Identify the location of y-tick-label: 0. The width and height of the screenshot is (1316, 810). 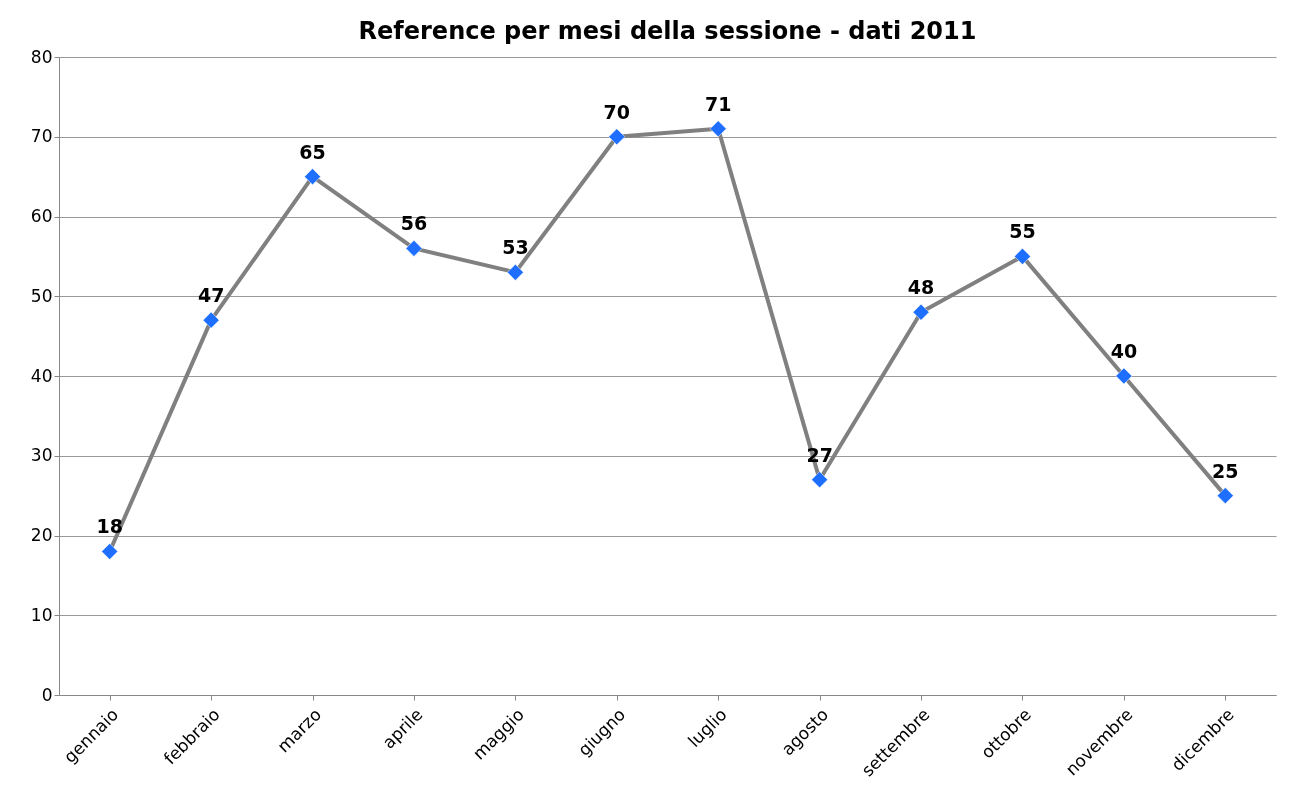
(47, 694).